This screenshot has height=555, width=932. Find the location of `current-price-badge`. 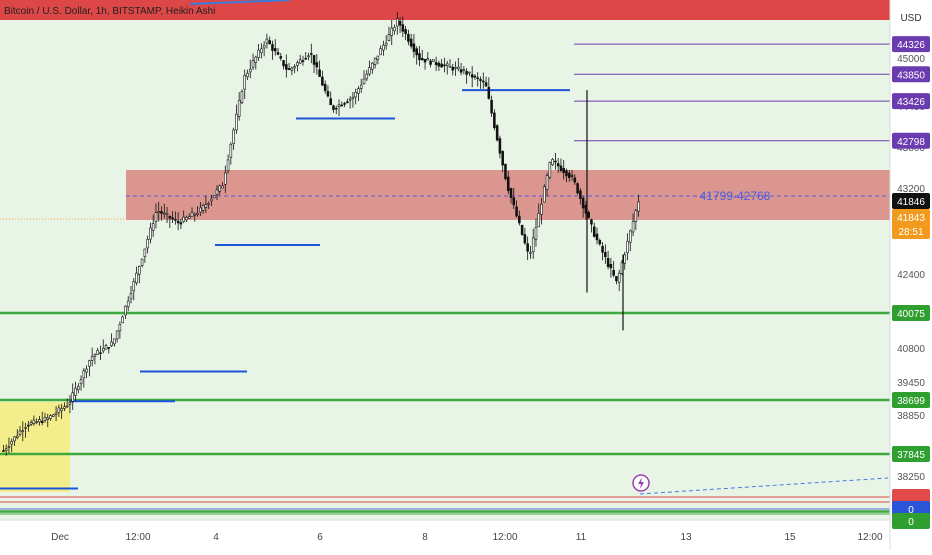

current-price-badge is located at coordinates (911, 201).